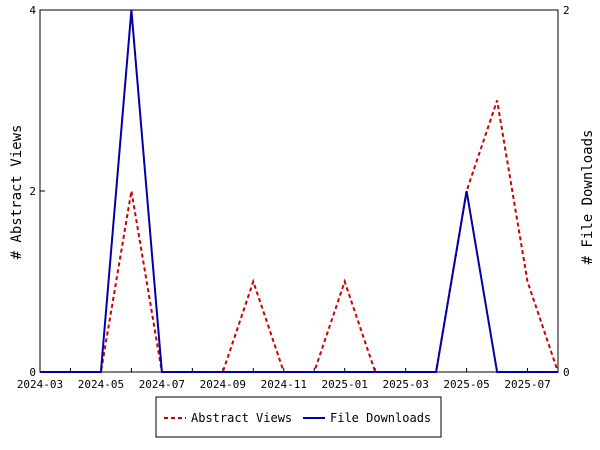  What do you see at coordinates (101, 384) in the screenshot?
I see `x-tick-label: 2024-05` at bounding box center [101, 384].